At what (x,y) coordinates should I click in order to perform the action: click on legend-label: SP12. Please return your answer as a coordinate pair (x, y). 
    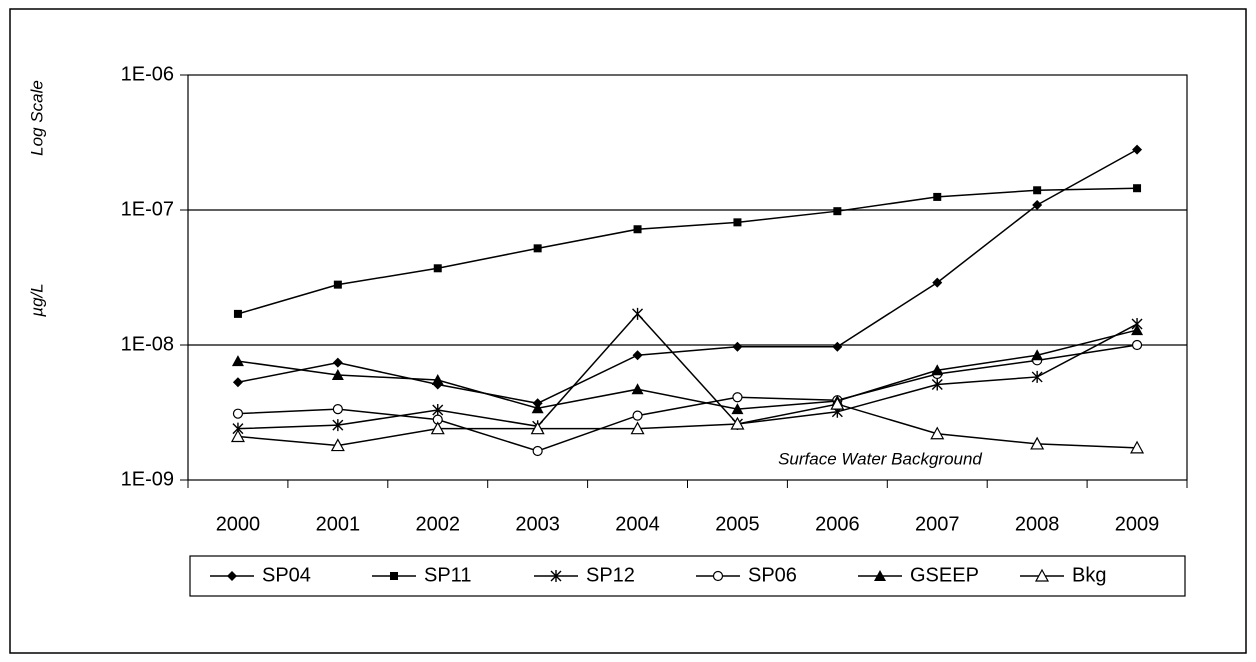
    Looking at the image, I should click on (610, 575).